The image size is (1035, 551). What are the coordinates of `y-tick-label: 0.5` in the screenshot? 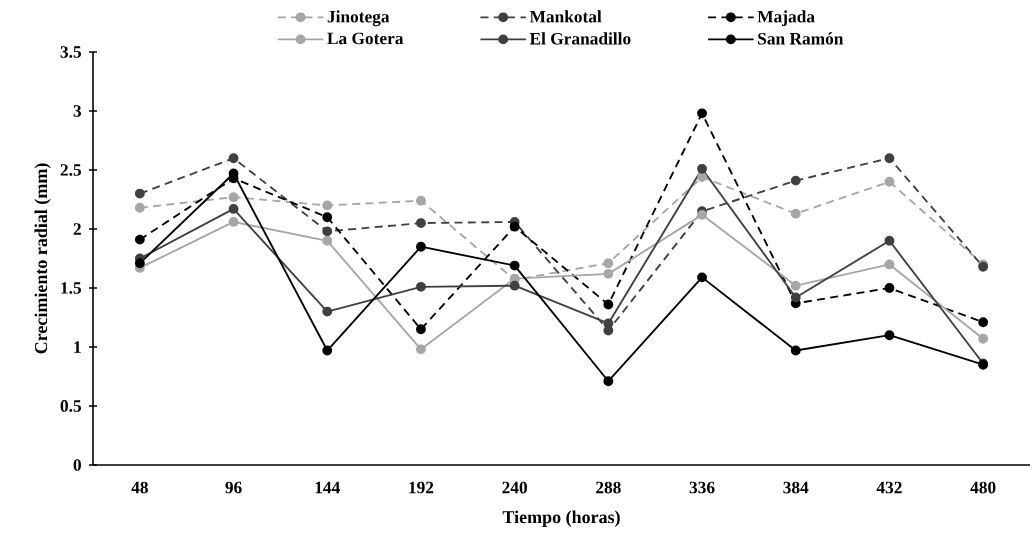 It's located at (70, 406).